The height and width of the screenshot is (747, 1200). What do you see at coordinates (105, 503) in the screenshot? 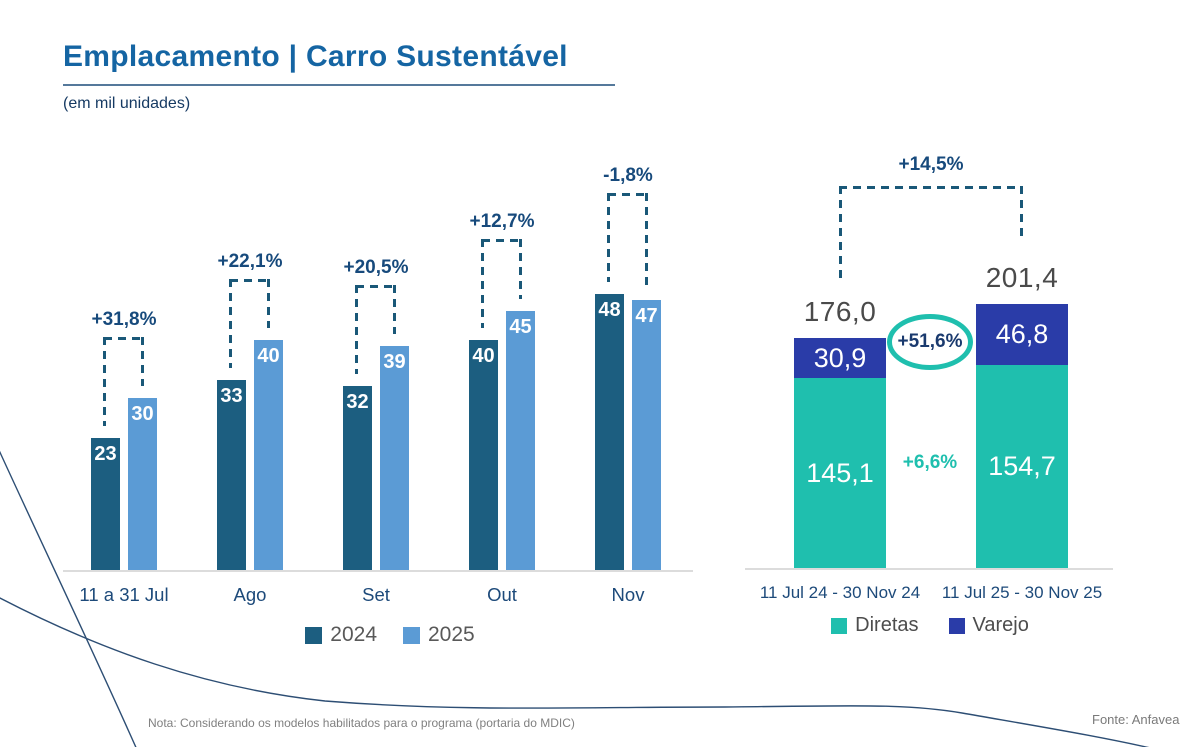
I see `bar-2024-1: 23` at bounding box center [105, 503].